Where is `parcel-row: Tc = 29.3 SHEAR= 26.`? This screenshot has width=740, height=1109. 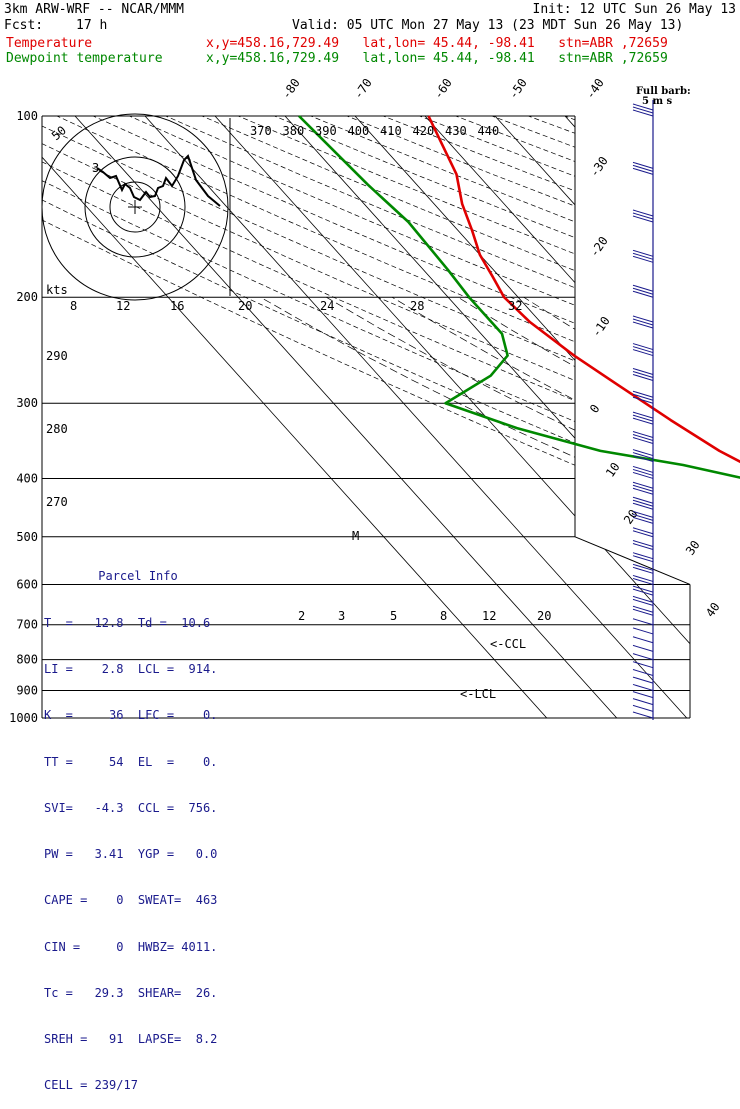 parcel-row: Tc = 29.3 SHEAR= 26. is located at coordinates (138, 993).